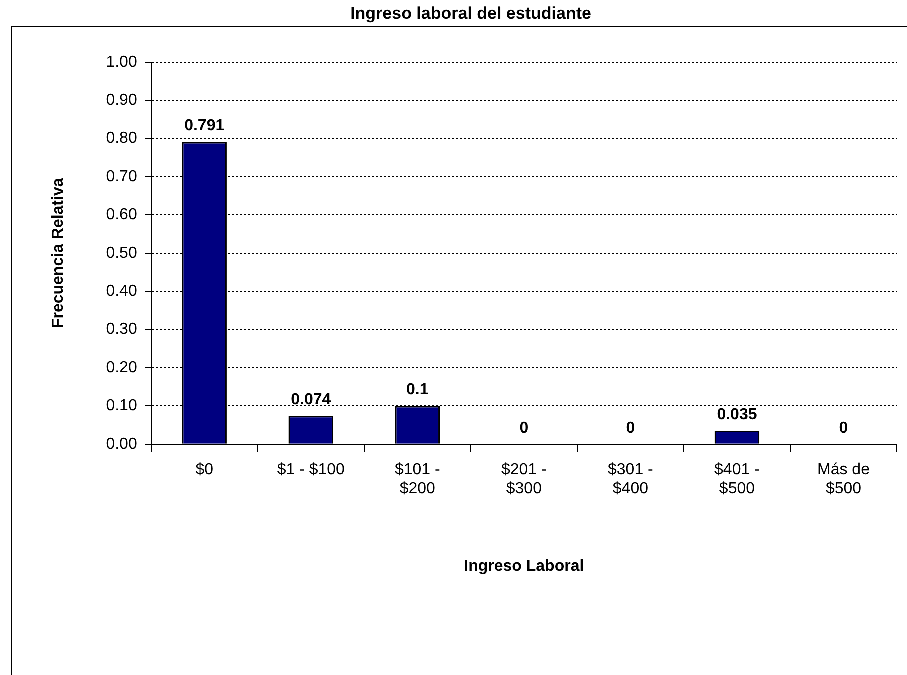 Image resolution: width=907 pixels, height=675 pixels. Describe the element at coordinates (417, 479) in the screenshot. I see `x-tick-label: $101 - $200` at that location.